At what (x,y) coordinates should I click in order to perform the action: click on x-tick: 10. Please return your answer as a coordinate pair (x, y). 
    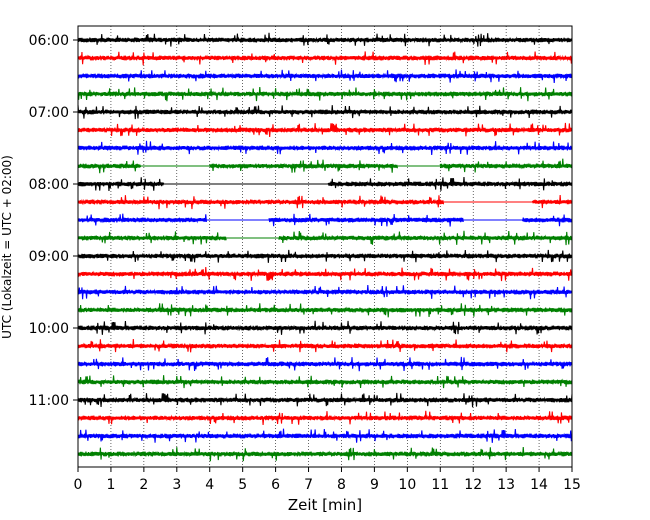
    Looking at the image, I should click on (407, 480).